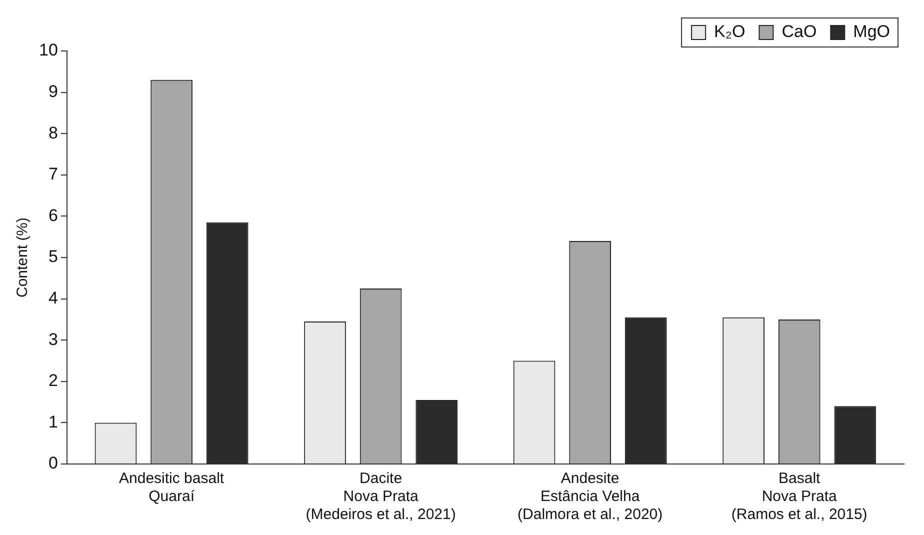 Image resolution: width=924 pixels, height=535 pixels. Describe the element at coordinates (799, 497) in the screenshot. I see `x-tick-label: Basalt Nova Prata (Ramos et al., 2015)` at that location.